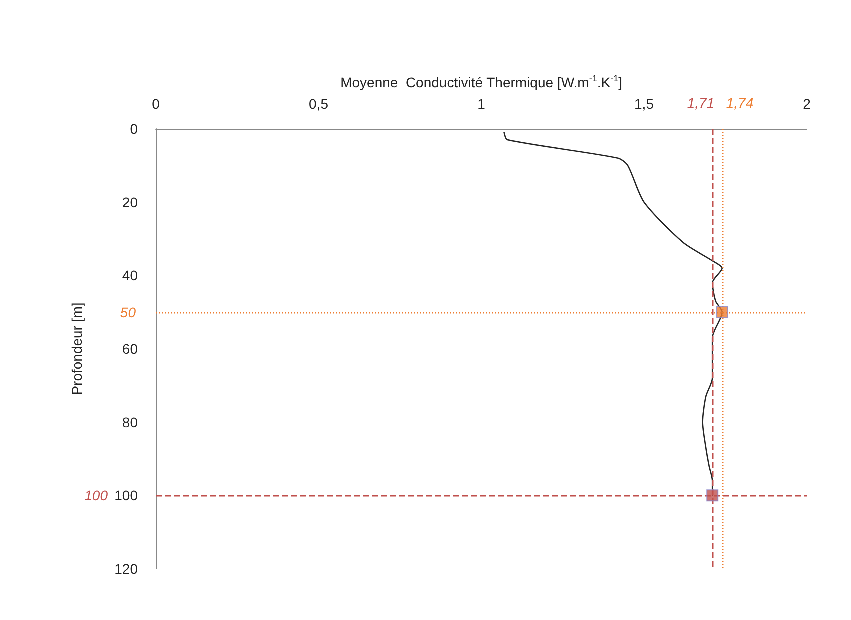 Image resolution: width=851 pixels, height=620 pixels. I want to click on y-tick-label: 60, so click(130, 349).